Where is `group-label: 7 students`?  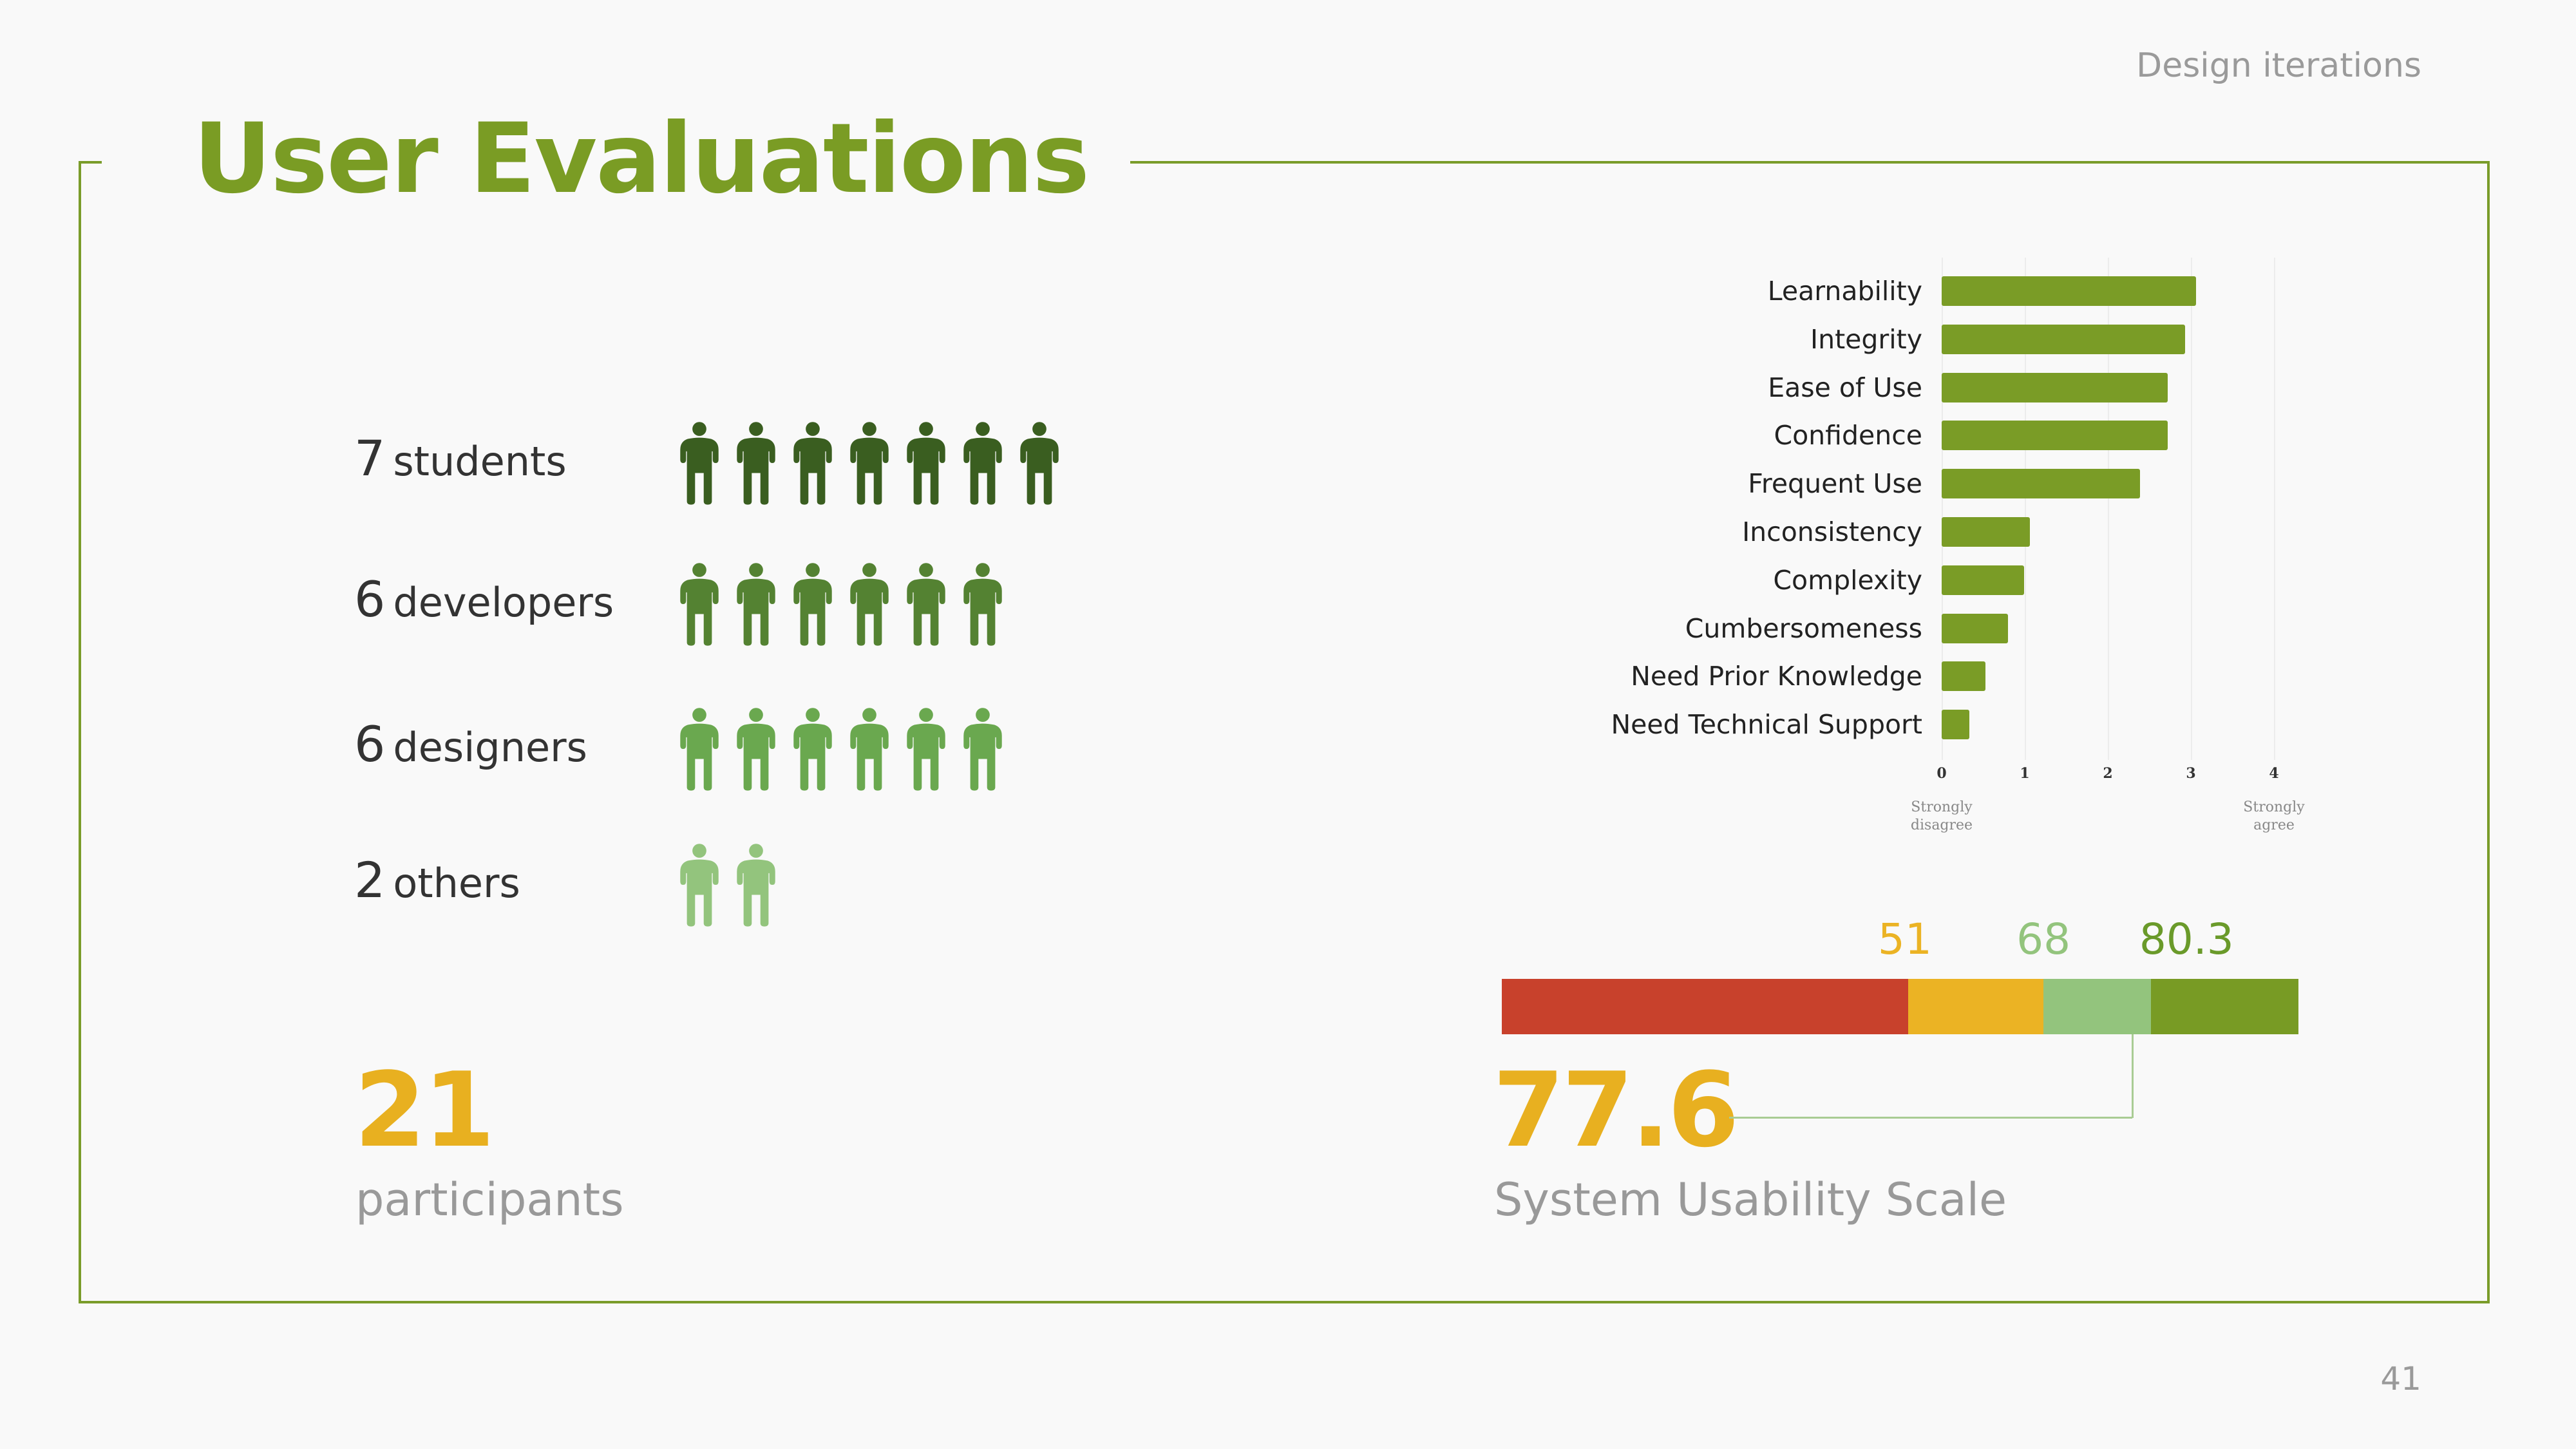
group-label: 7 students is located at coordinates (461, 459).